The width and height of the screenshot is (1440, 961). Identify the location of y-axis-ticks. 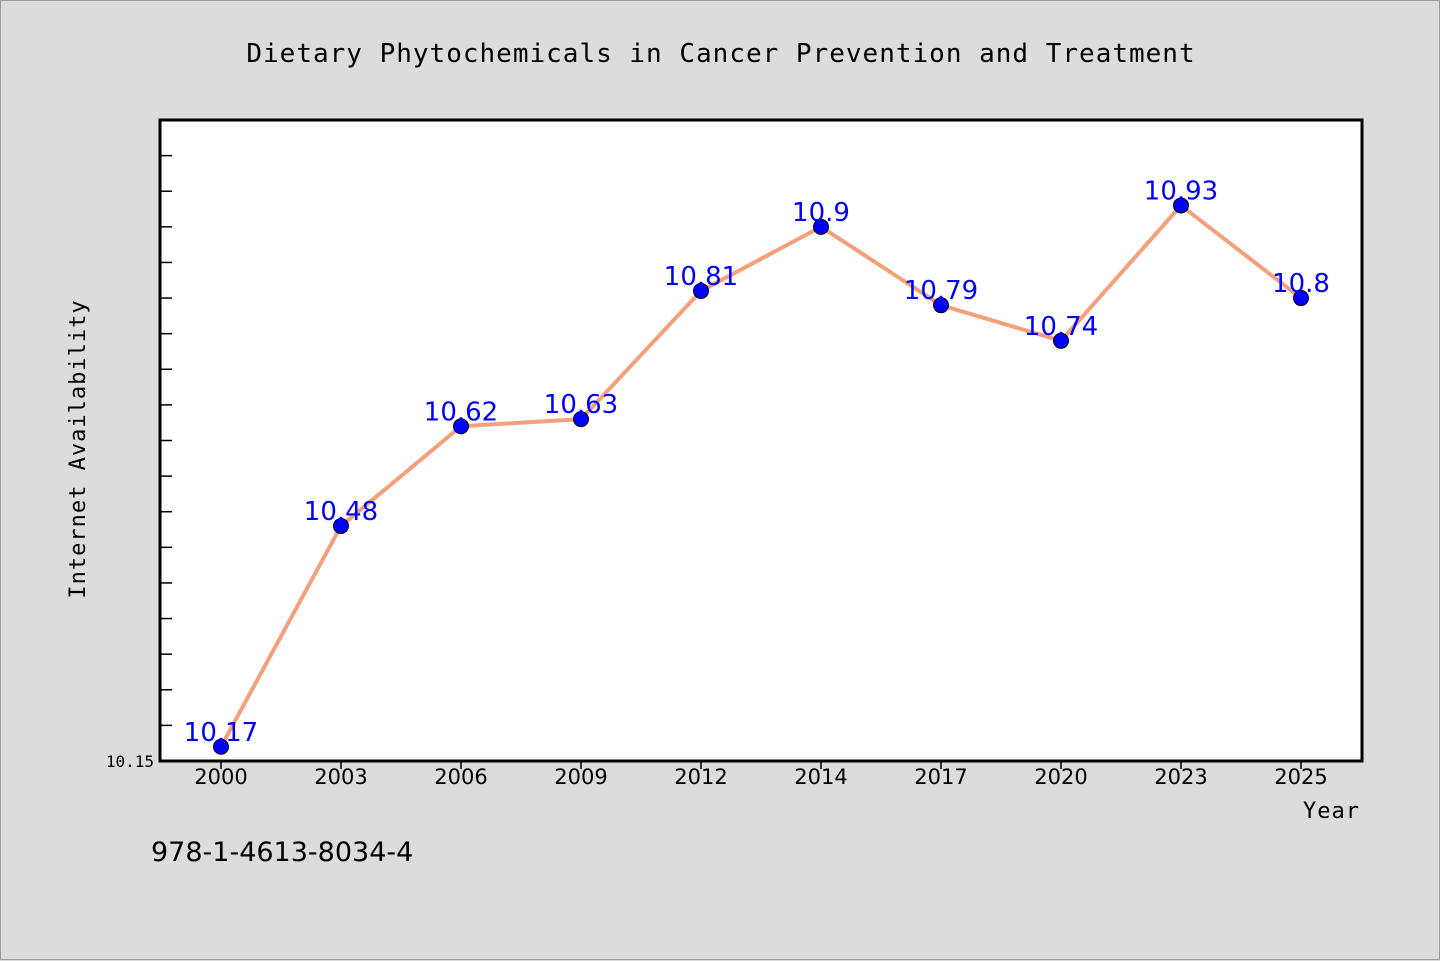
(166, 440).